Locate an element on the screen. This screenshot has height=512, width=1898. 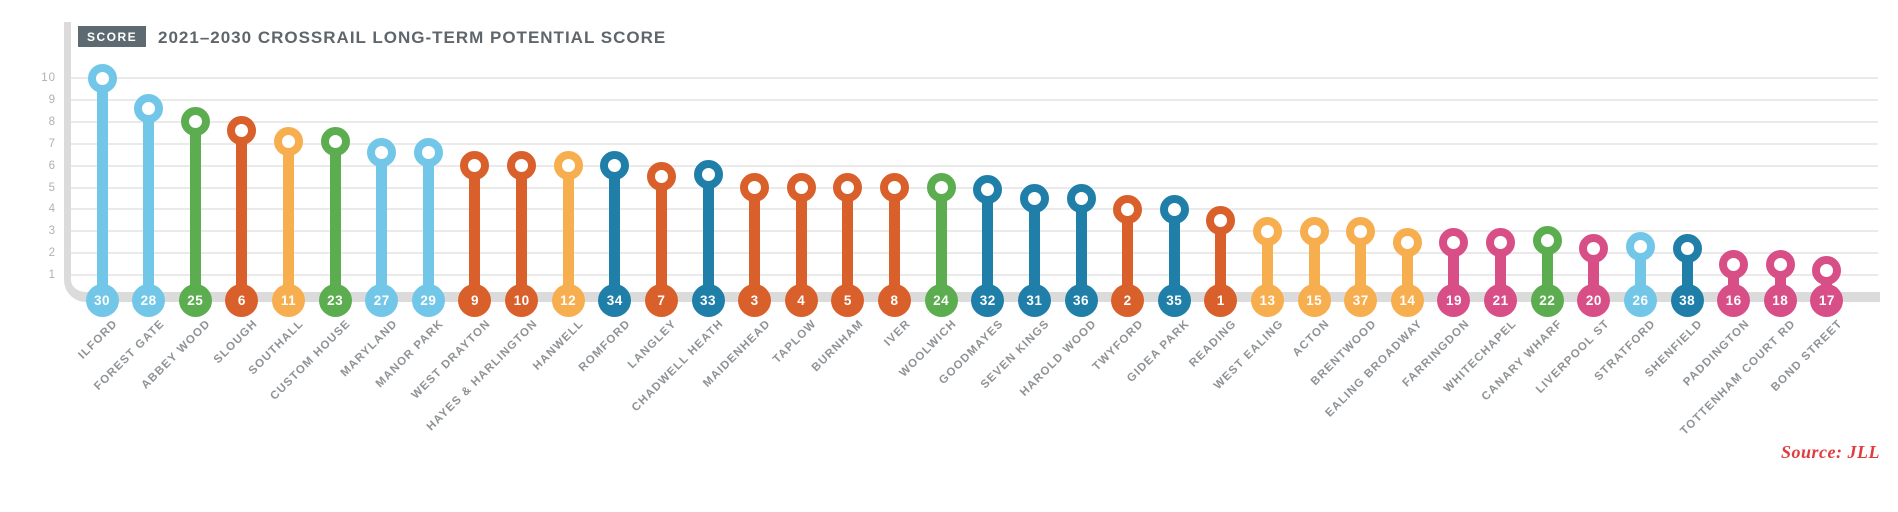
rank-badge-whitechapel: 21 is located at coordinates (1501, 300).